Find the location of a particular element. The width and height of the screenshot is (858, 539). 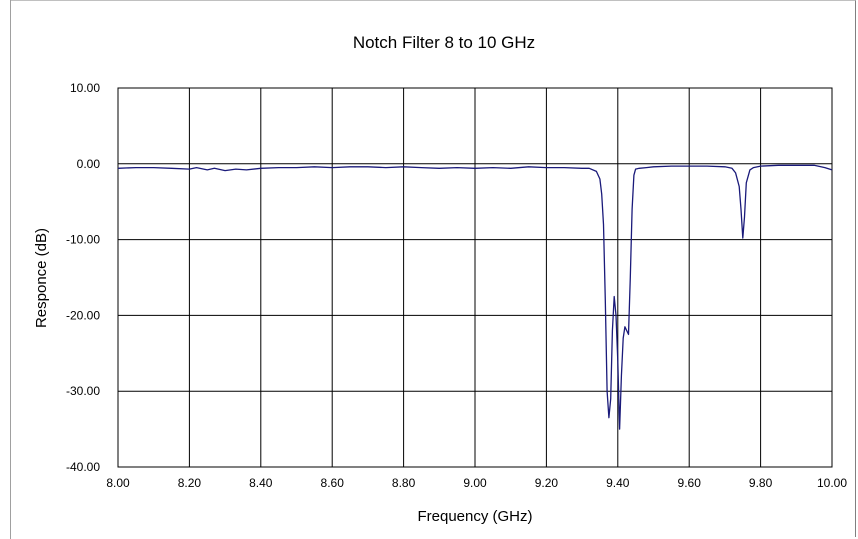

chart-title: Notch Filter 8 to 10 GHz is located at coordinates (444, 42).